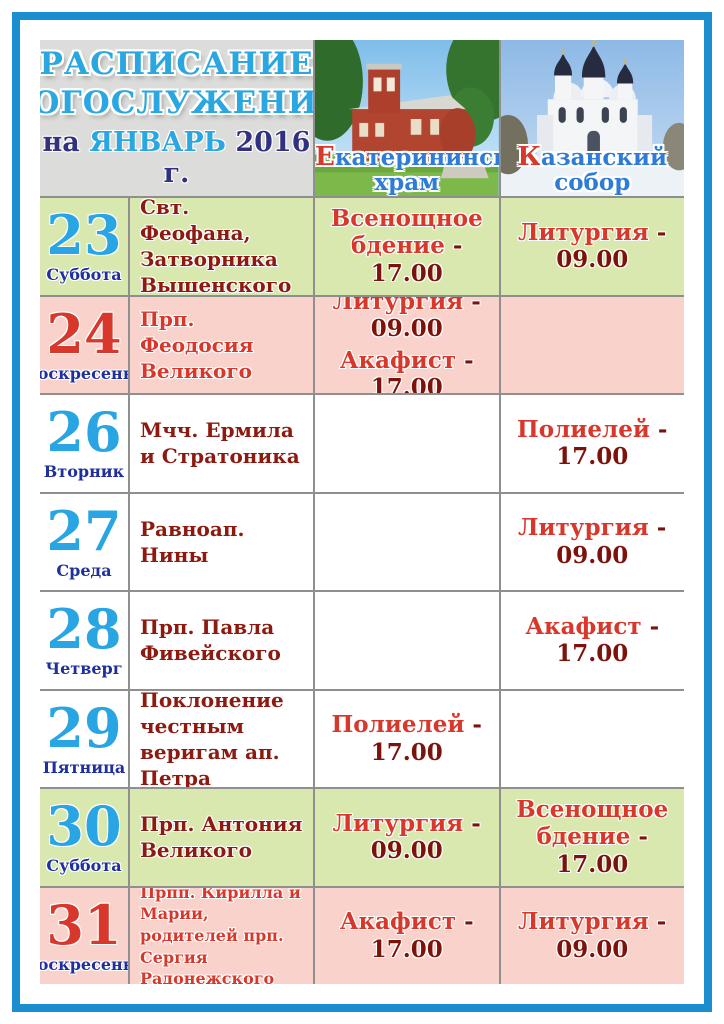 This screenshot has height=1024, width=724. Describe the element at coordinates (176, 64) in the screenshot. I see `title-line-1: РАСПИСАНИЕ` at that location.